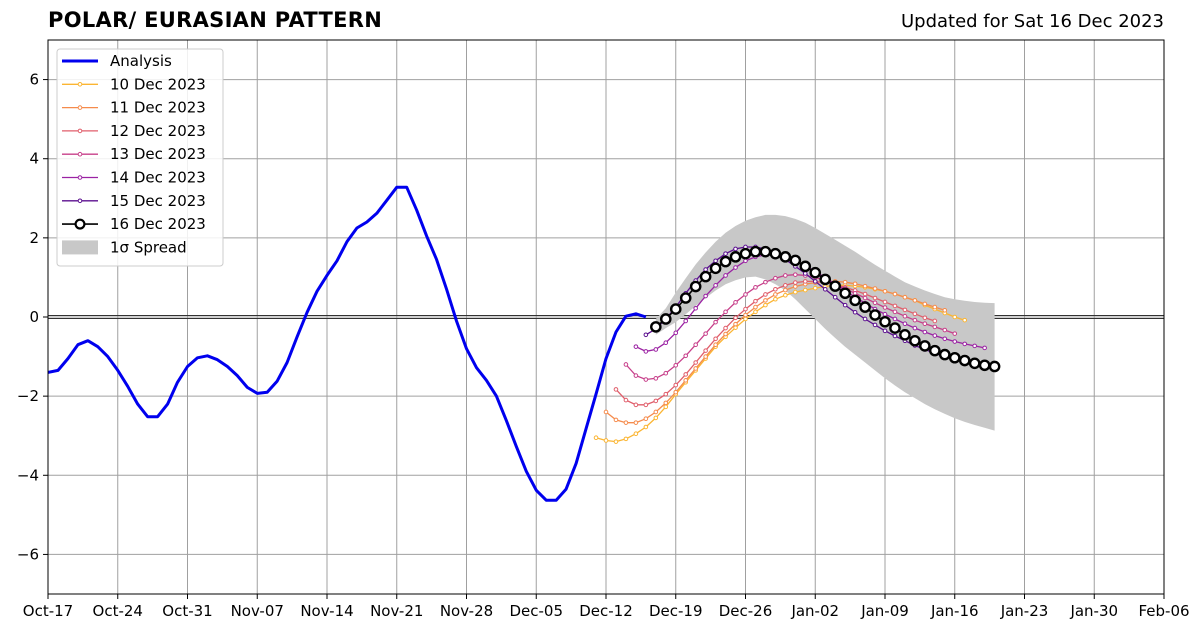  I want to click on x-tick-label: Oct-24, so click(118, 611).